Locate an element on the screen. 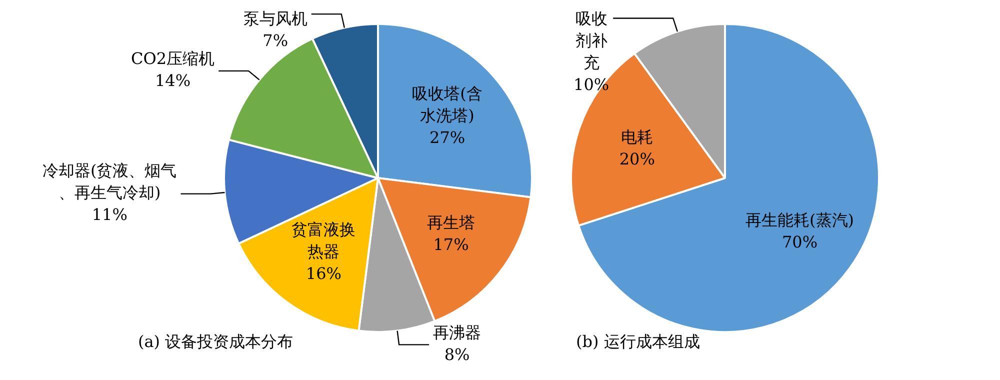 This screenshot has height=380, width=1000. slice-label: 再生塔 is located at coordinates (451, 222).